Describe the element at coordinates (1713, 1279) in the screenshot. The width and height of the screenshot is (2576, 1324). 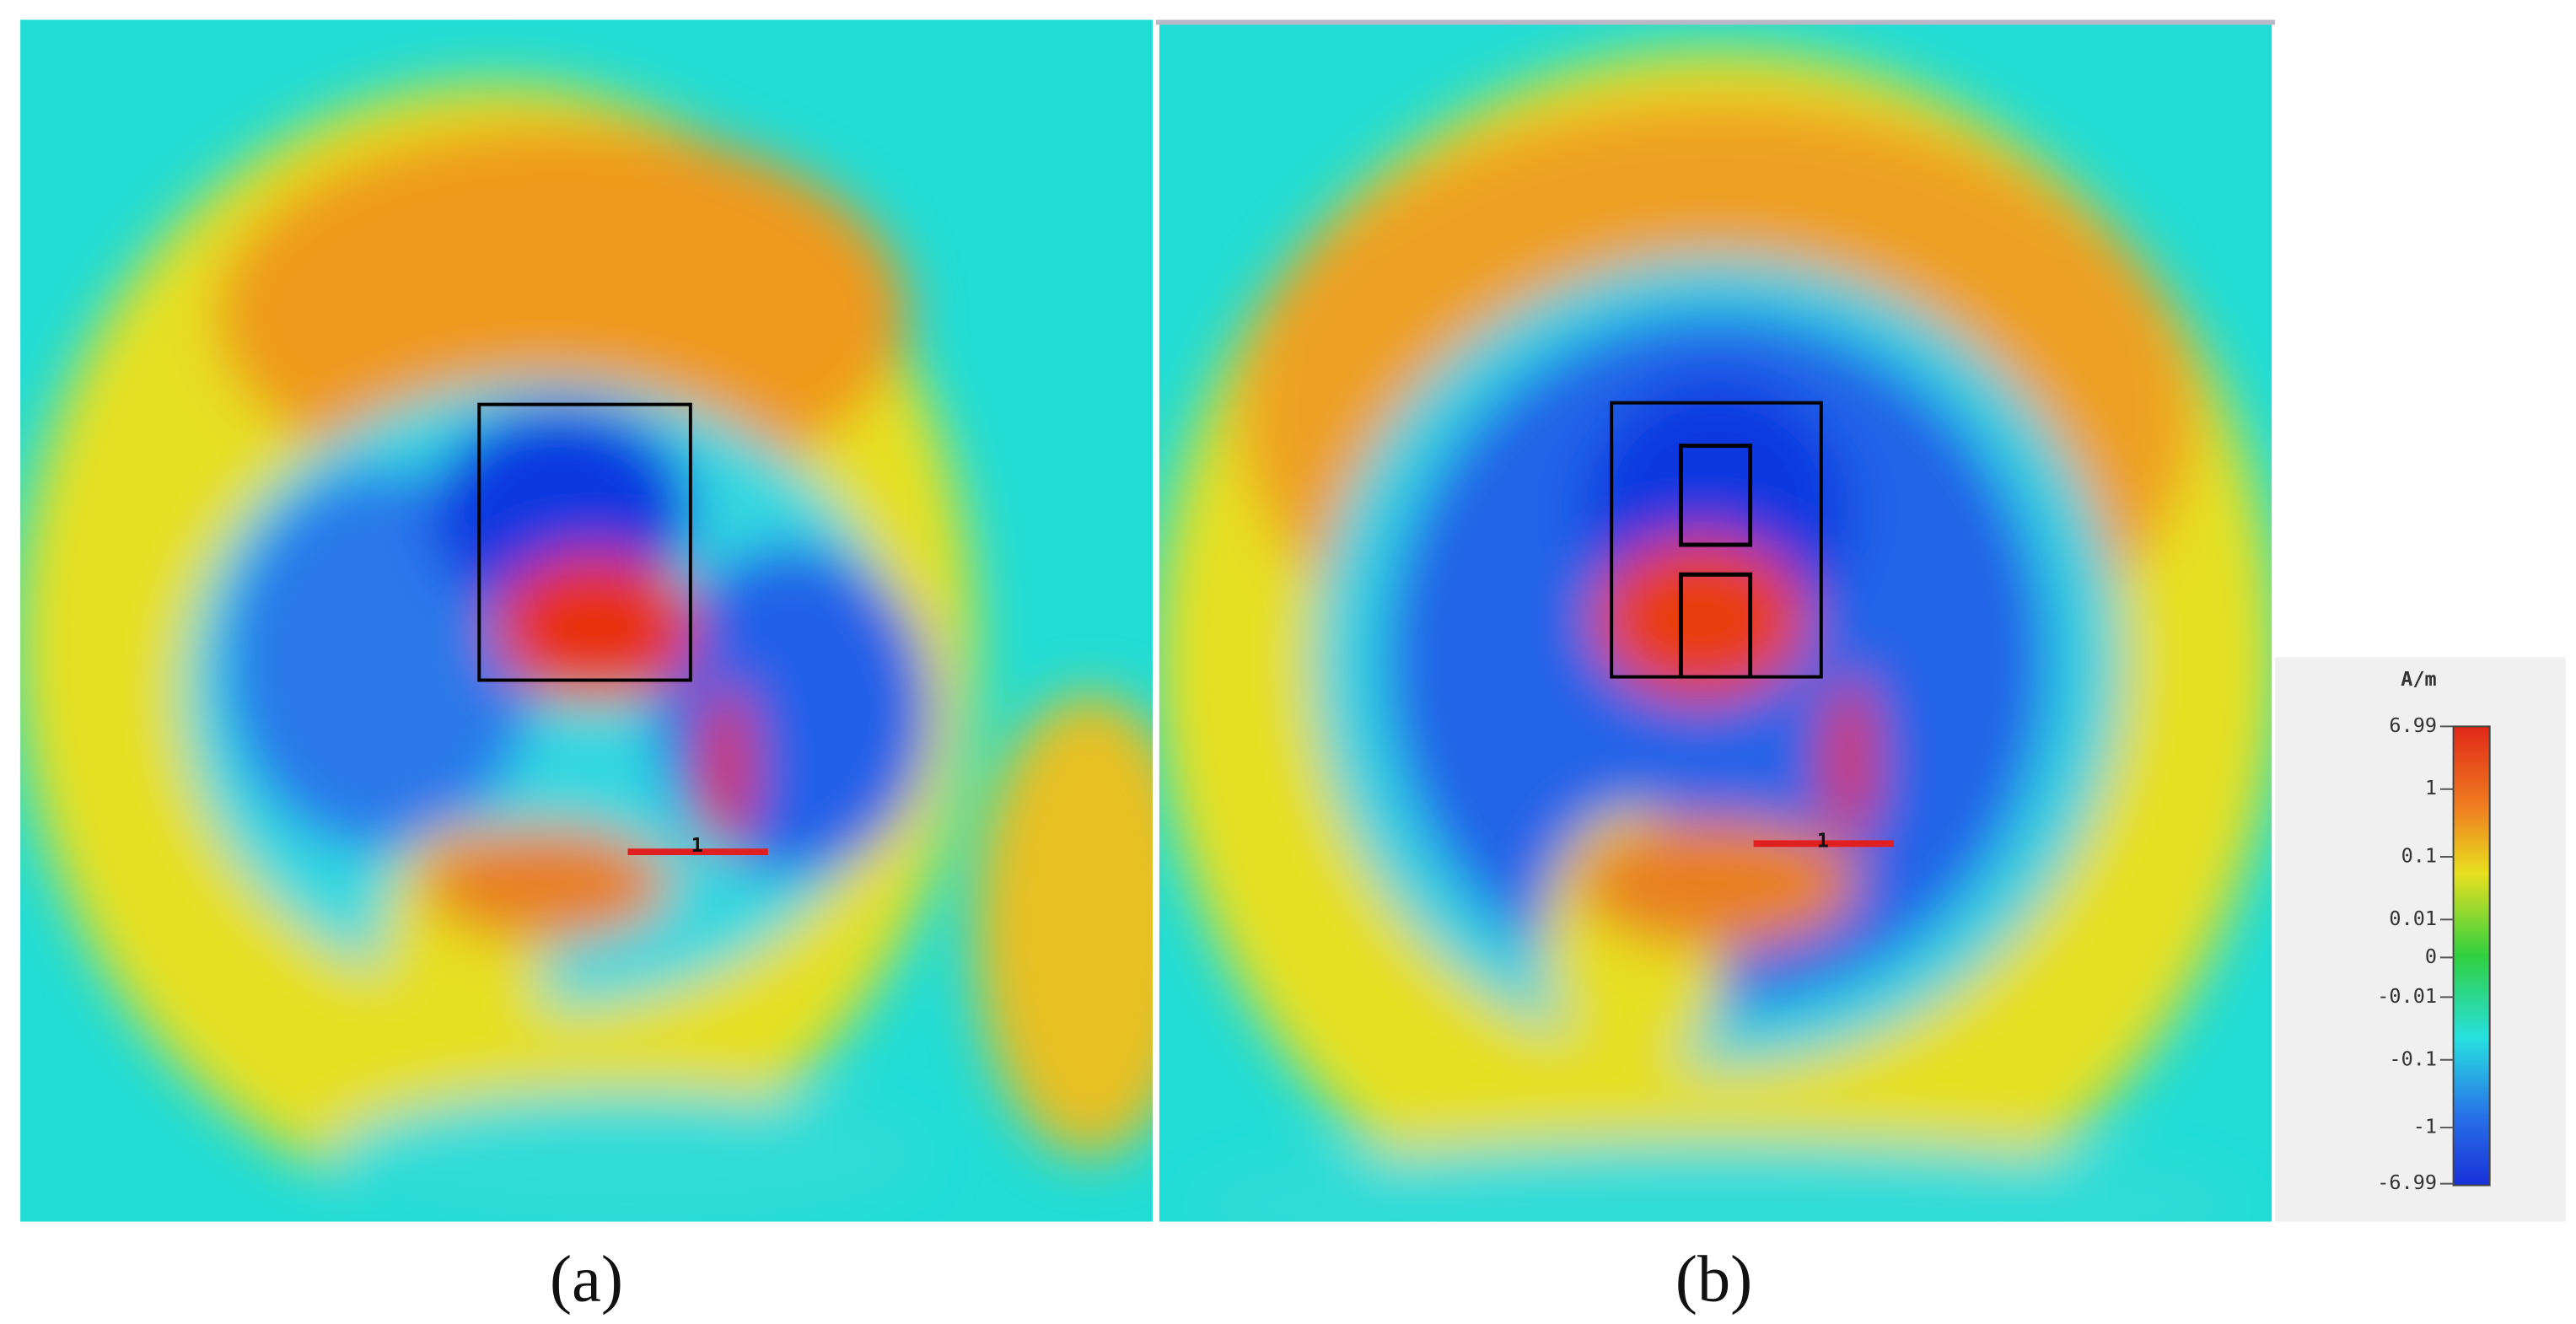
I see `panel-label: (b)` at that location.